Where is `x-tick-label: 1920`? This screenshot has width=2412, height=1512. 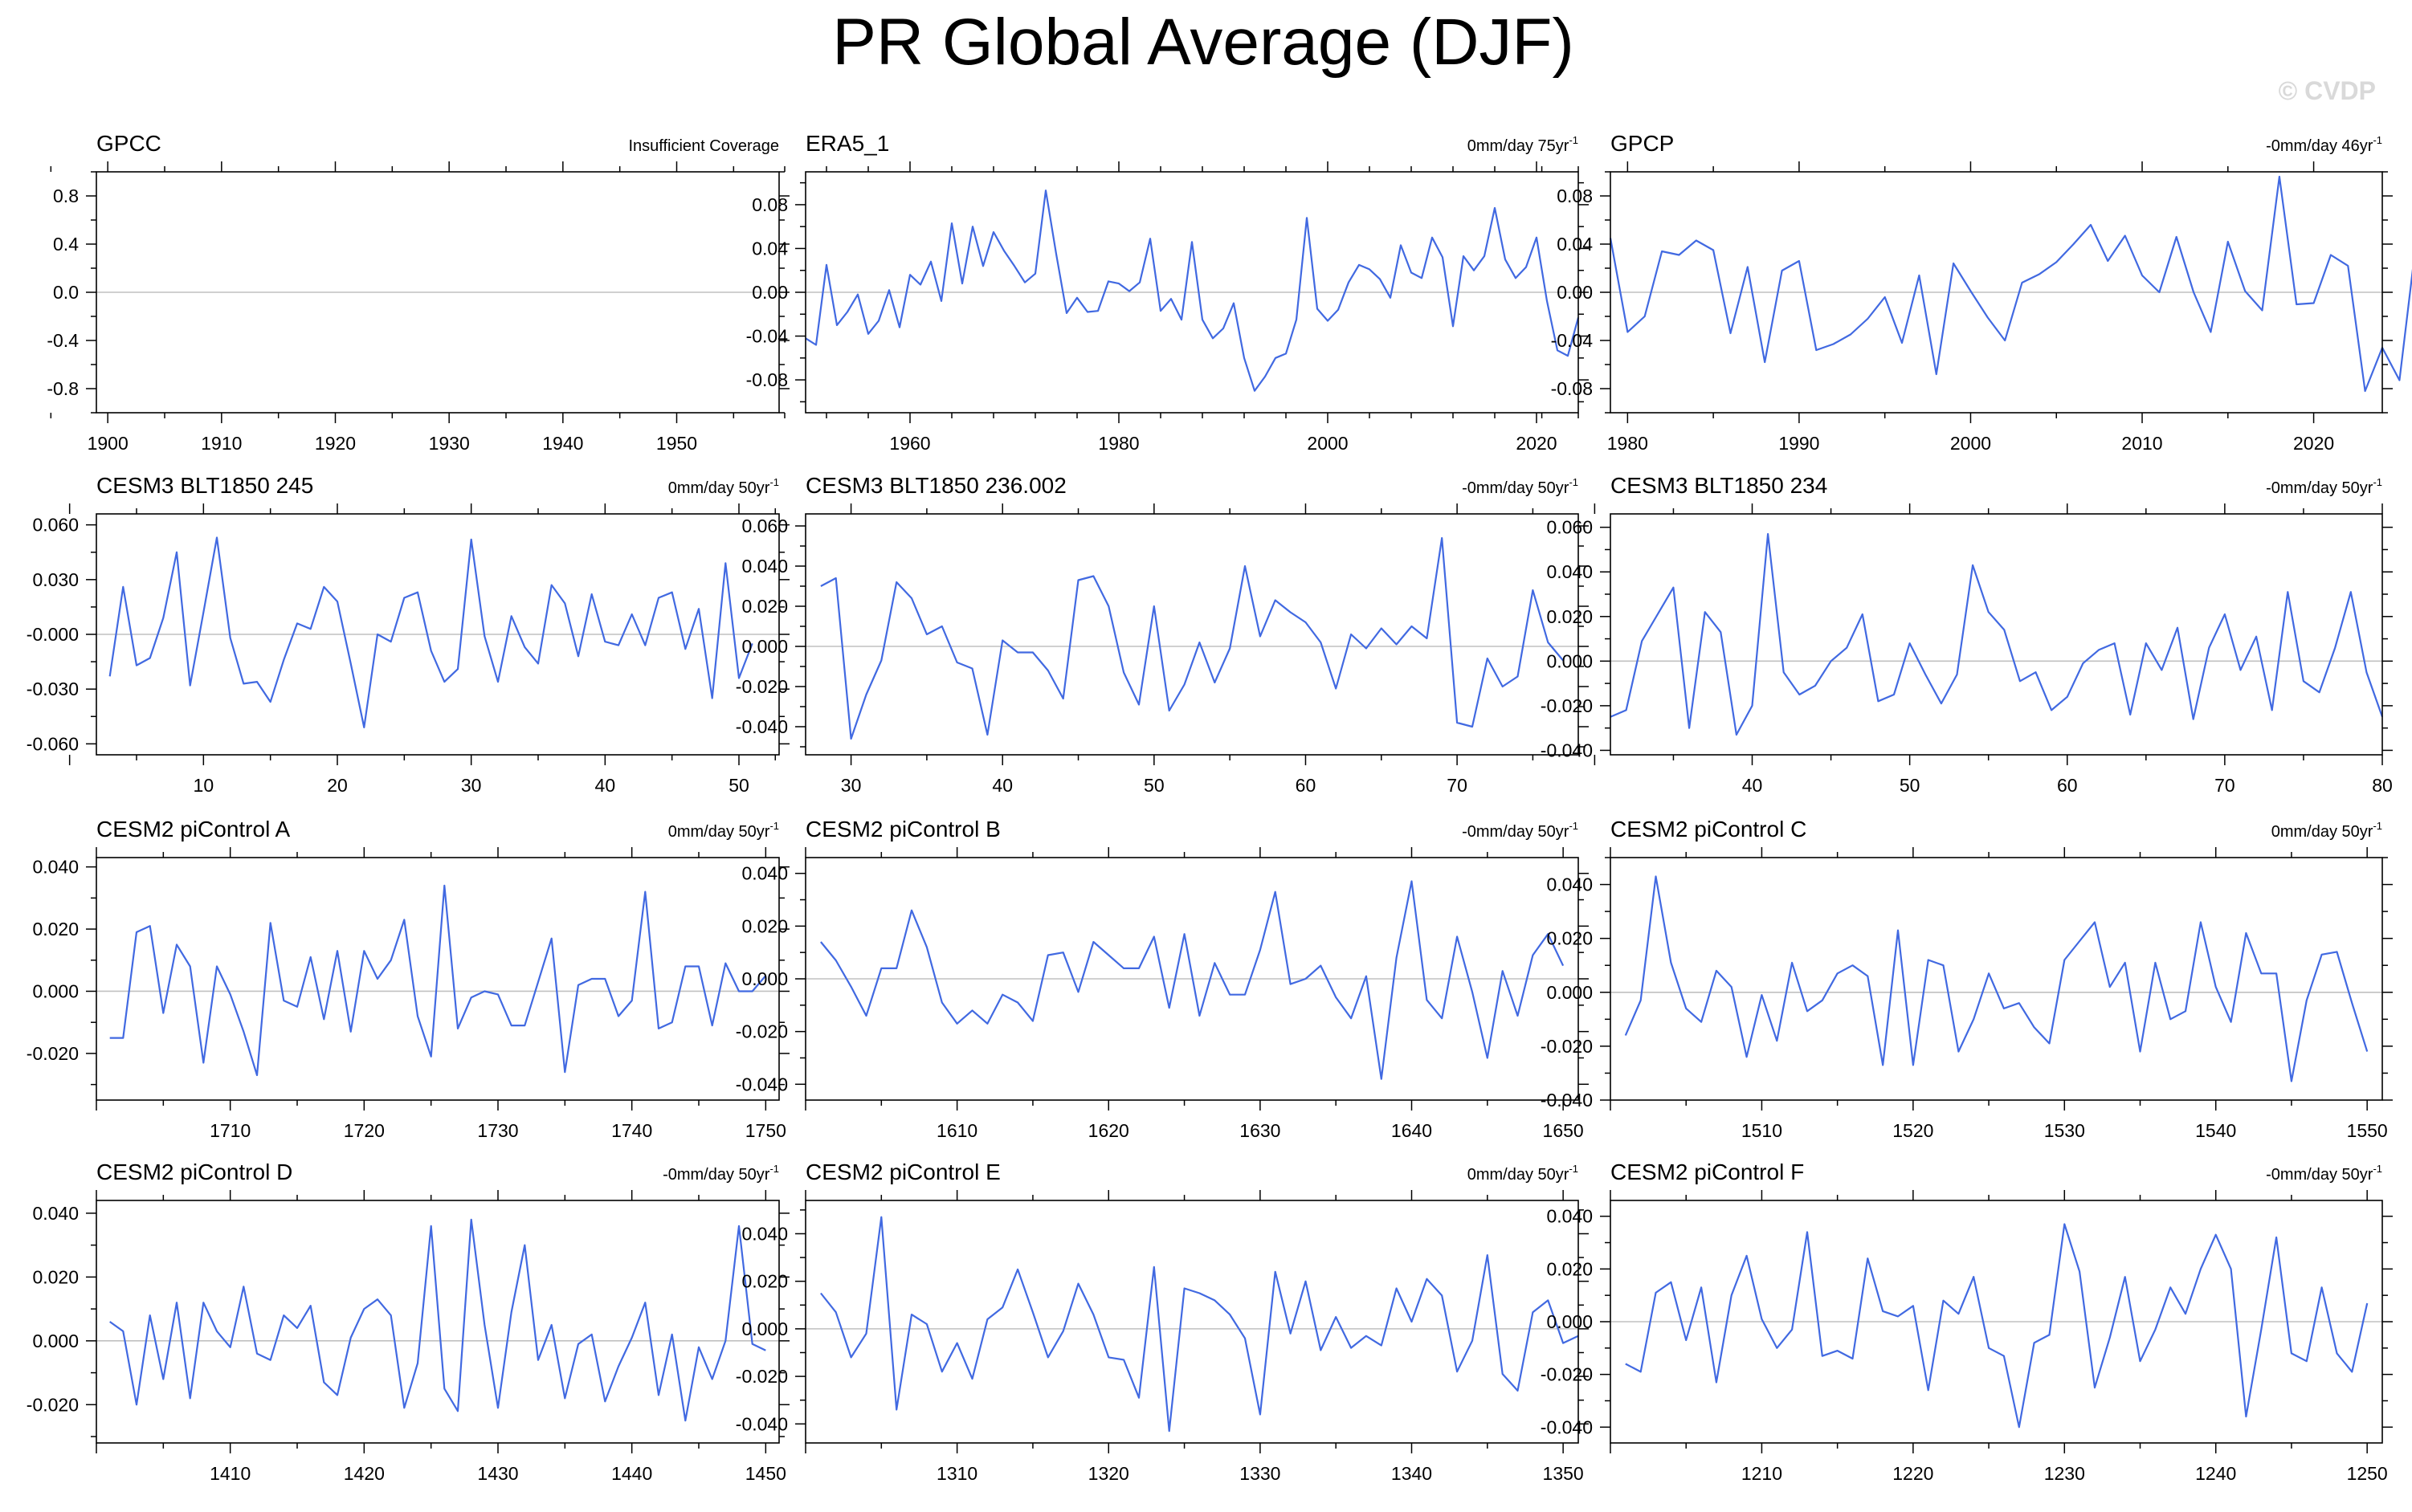 x-tick-label: 1920 is located at coordinates (335, 444).